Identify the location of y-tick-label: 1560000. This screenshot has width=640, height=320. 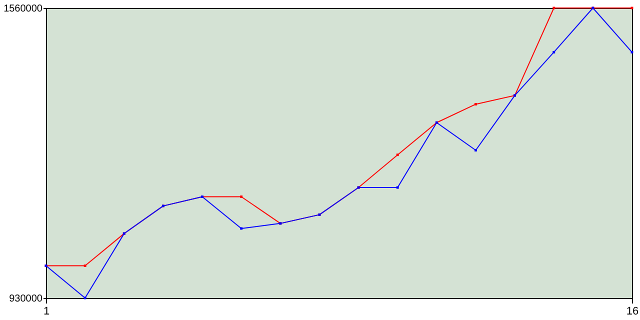
(23, 9).